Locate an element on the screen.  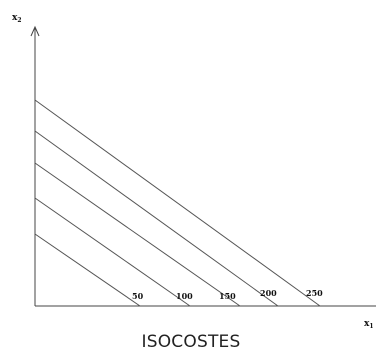
y-axis-label: x2 is located at coordinates (17, 18).